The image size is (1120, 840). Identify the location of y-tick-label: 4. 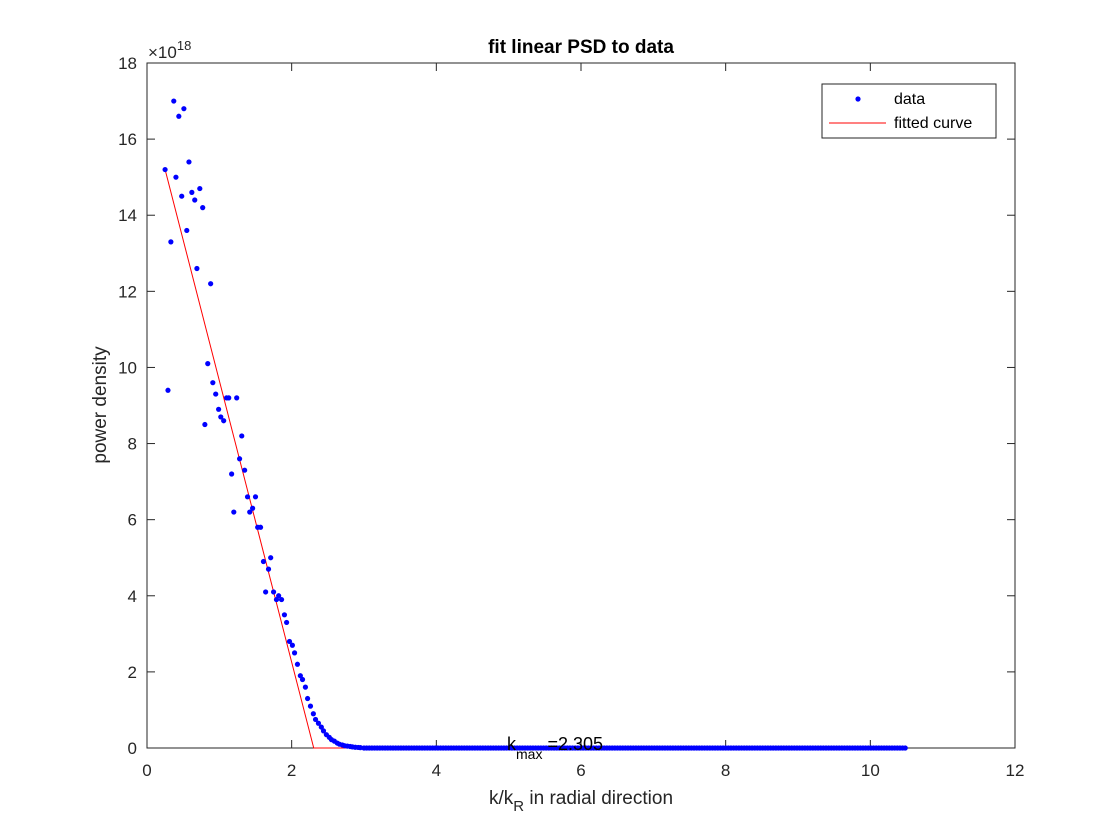
(132, 596).